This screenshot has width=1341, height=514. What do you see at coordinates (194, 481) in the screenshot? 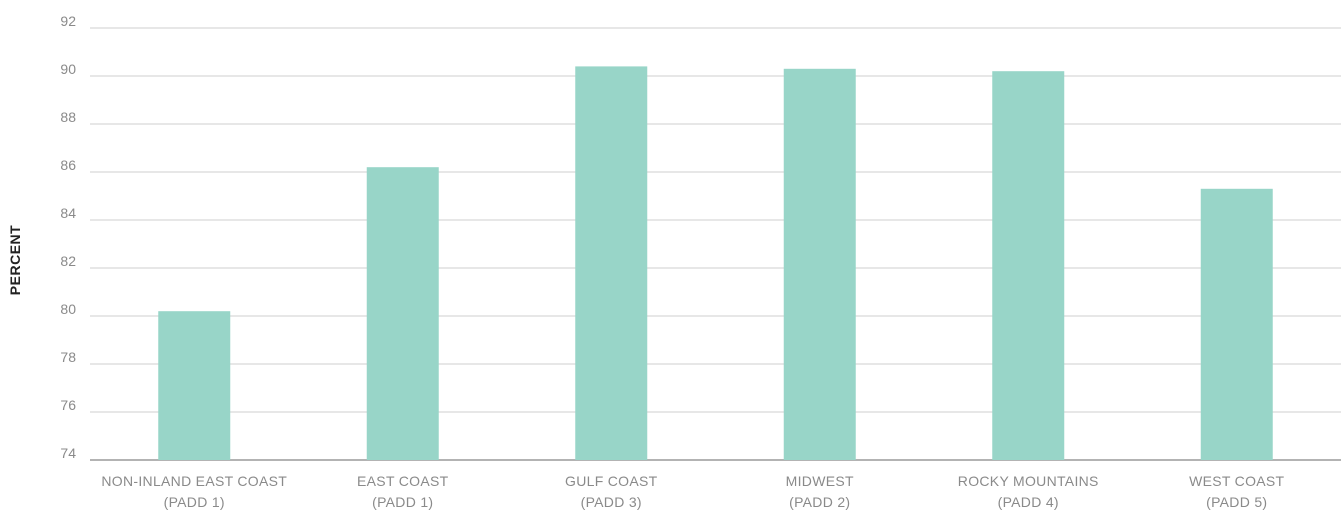
I see `x-category-name: NON-INLAND EAST COAST` at bounding box center [194, 481].